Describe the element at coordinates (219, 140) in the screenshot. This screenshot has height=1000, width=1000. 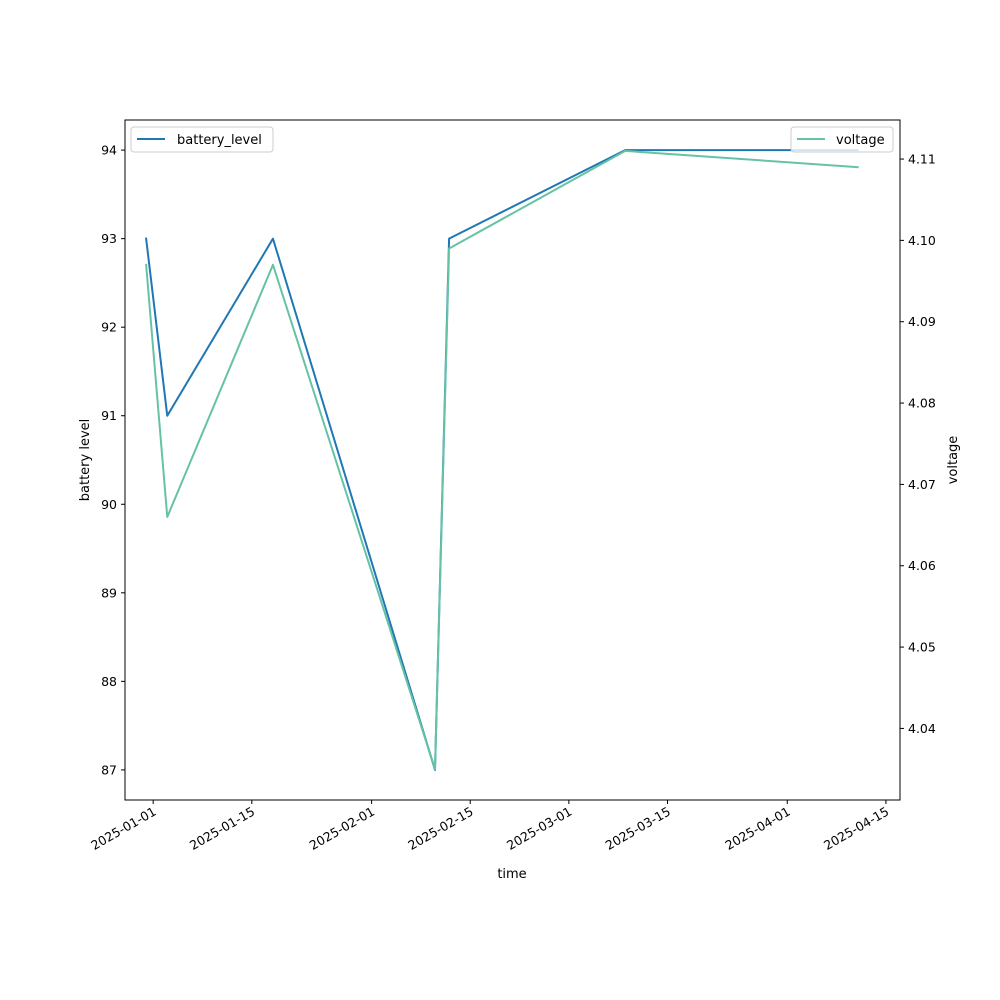
I see `legend-label-battery-level: battery_level` at that location.